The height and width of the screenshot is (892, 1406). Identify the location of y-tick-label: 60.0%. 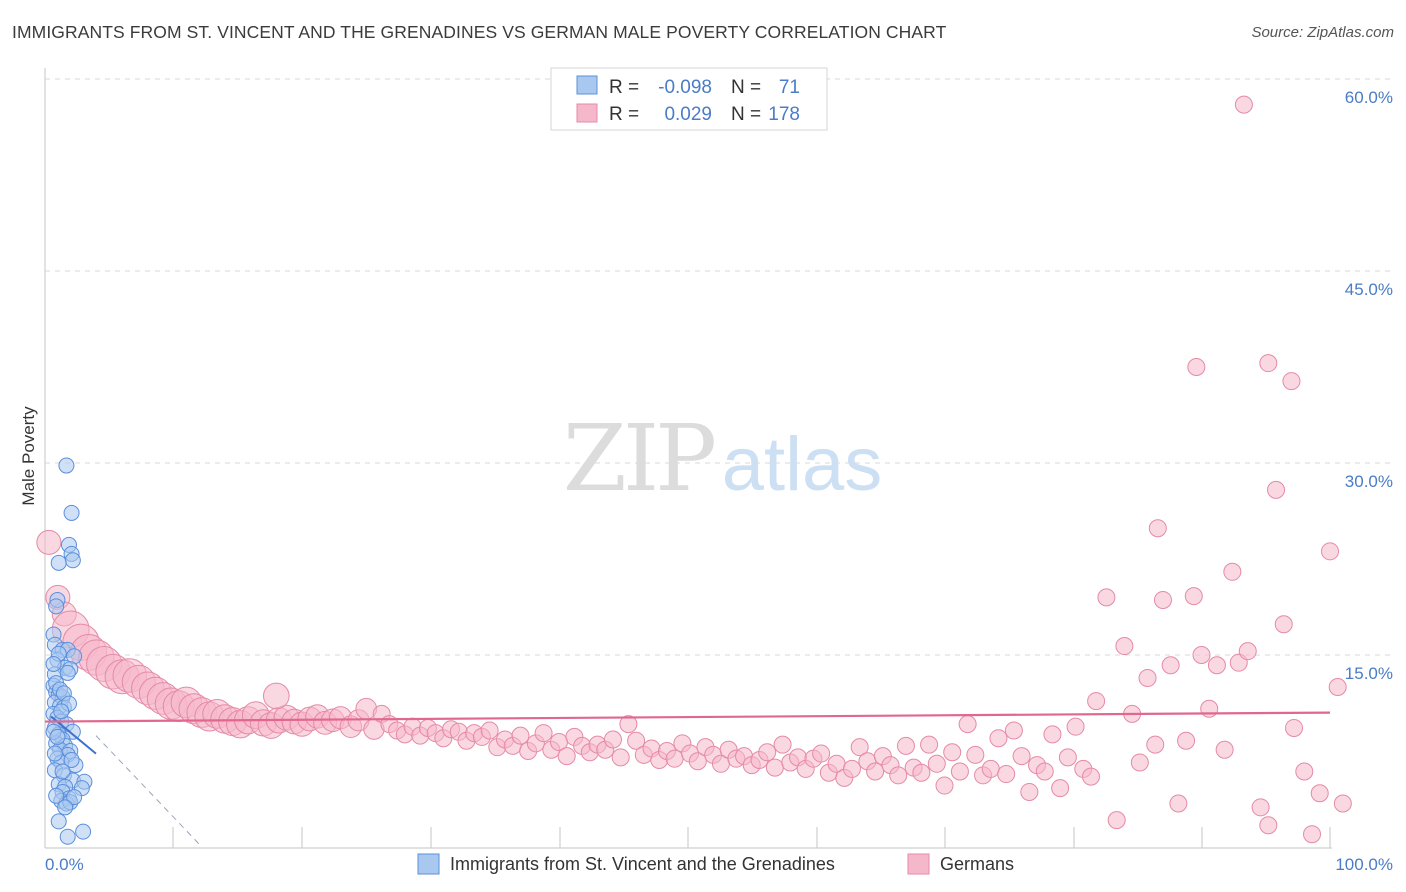
(1369, 97).